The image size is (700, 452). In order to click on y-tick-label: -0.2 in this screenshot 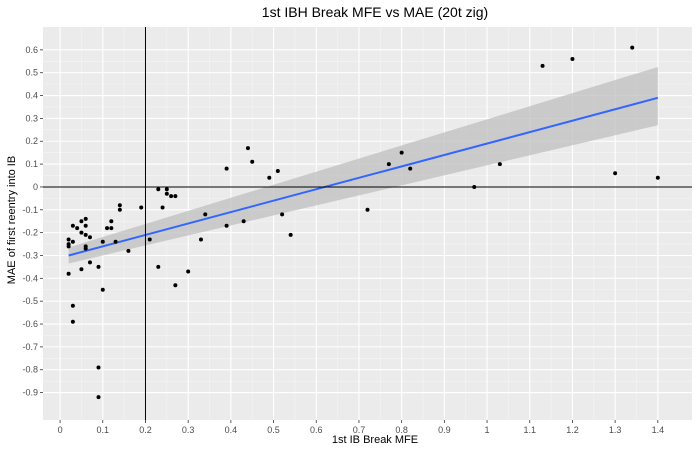, I will do `click(30, 233)`.